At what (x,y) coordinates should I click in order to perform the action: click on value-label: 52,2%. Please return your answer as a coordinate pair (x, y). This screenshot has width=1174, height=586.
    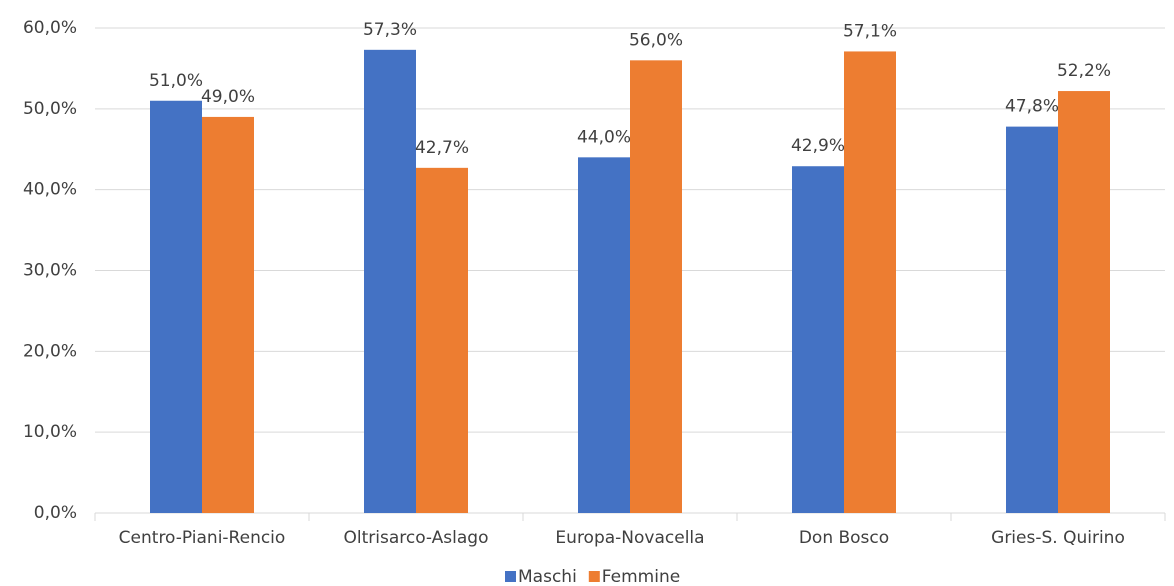
    Looking at the image, I should click on (1084, 71).